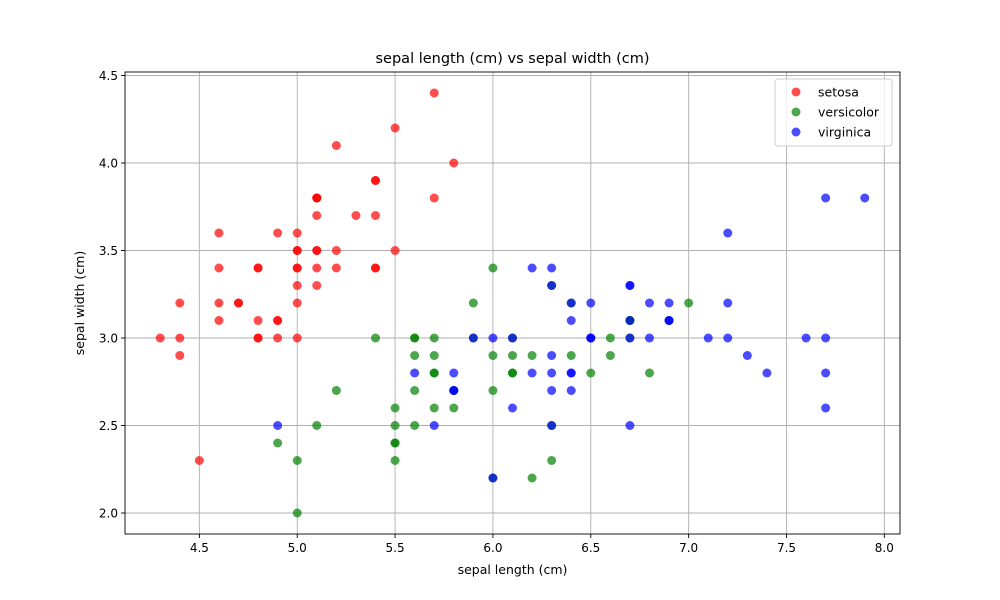 This screenshot has width=1000, height=600. I want to click on legend-box, so click(833, 112).